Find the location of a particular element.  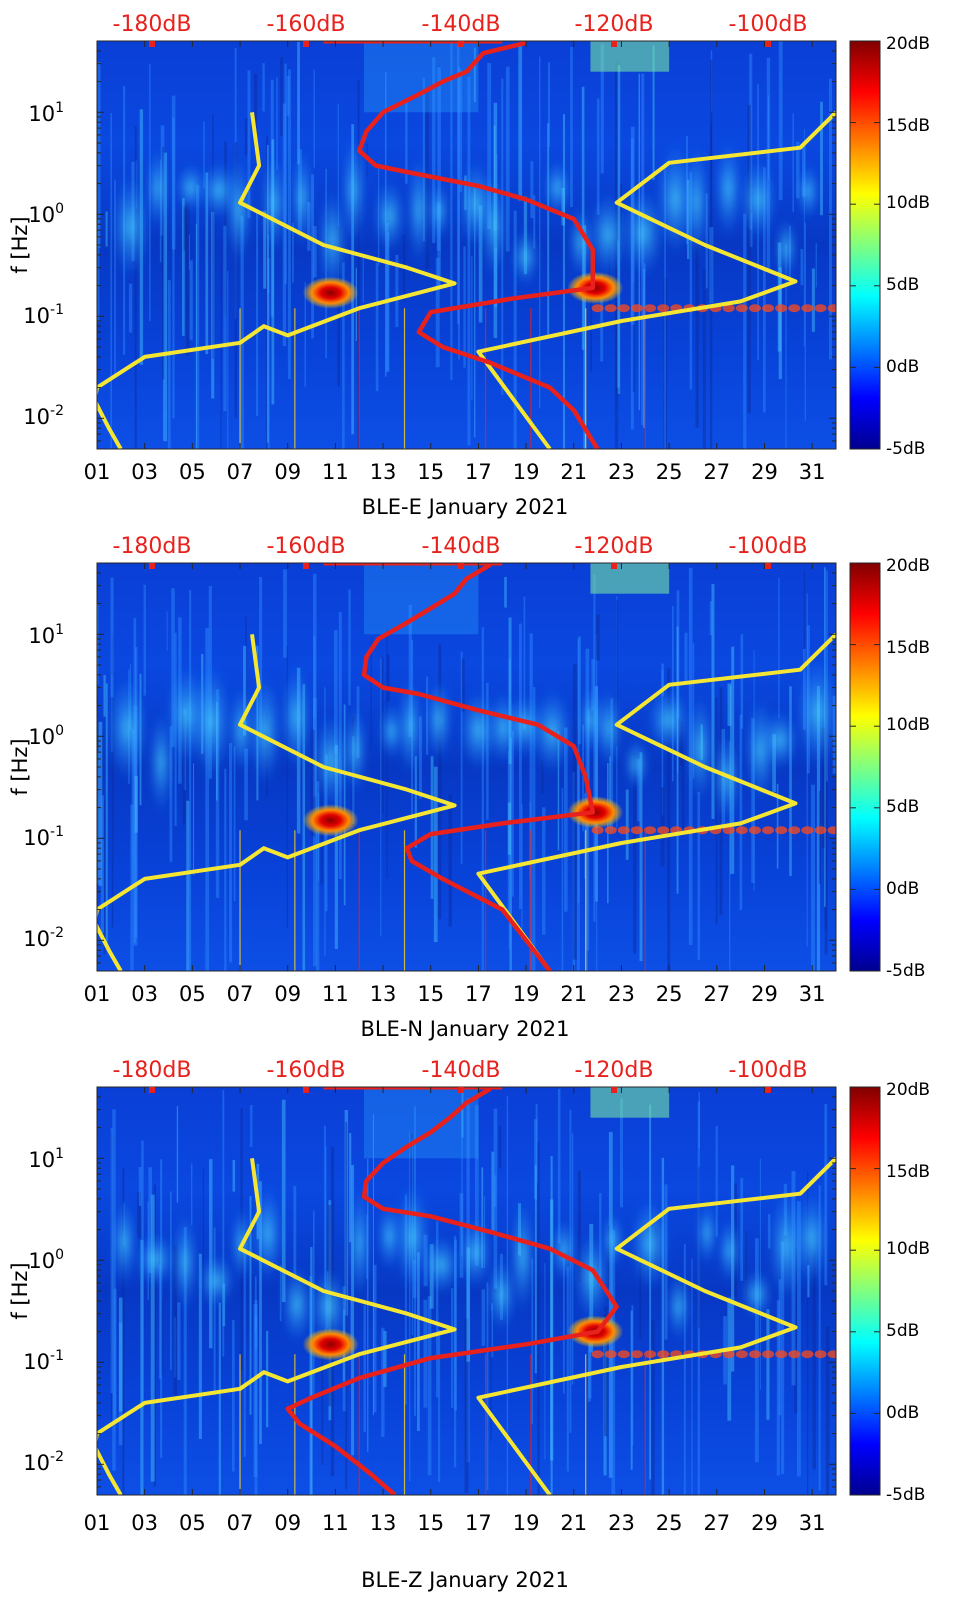

y-tick: 10-1 is located at coordinates (43, 837).